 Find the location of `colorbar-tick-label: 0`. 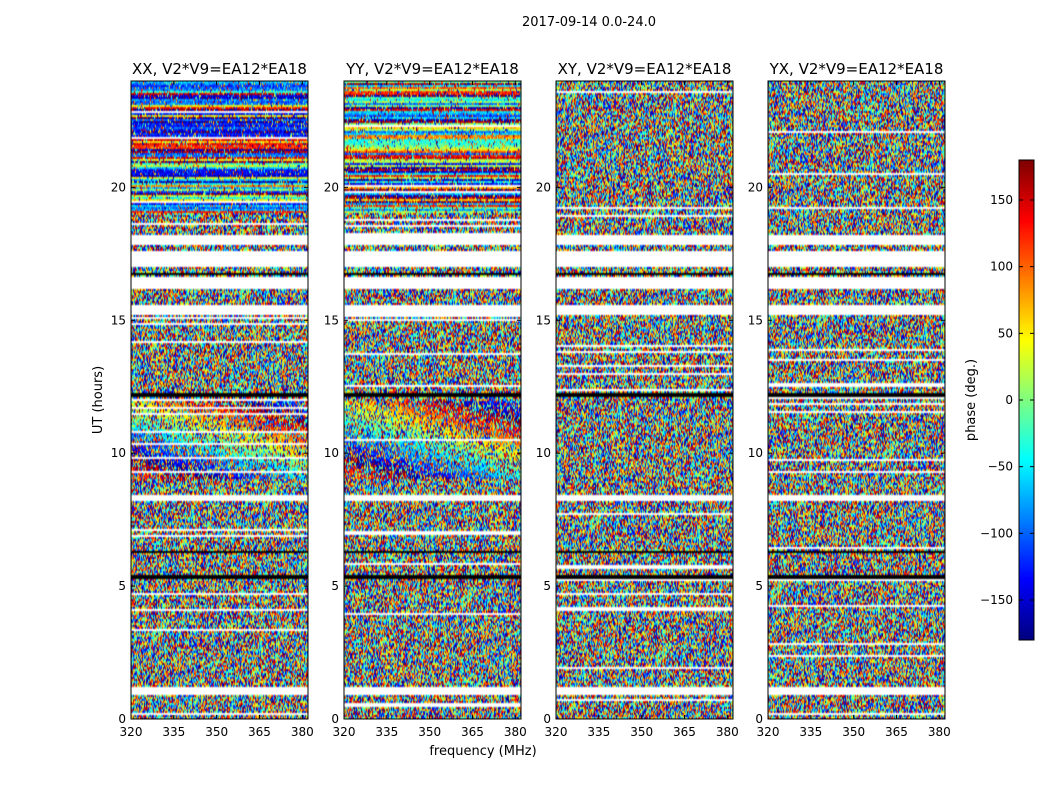

colorbar-tick-label: 0 is located at coordinates (1009, 400).